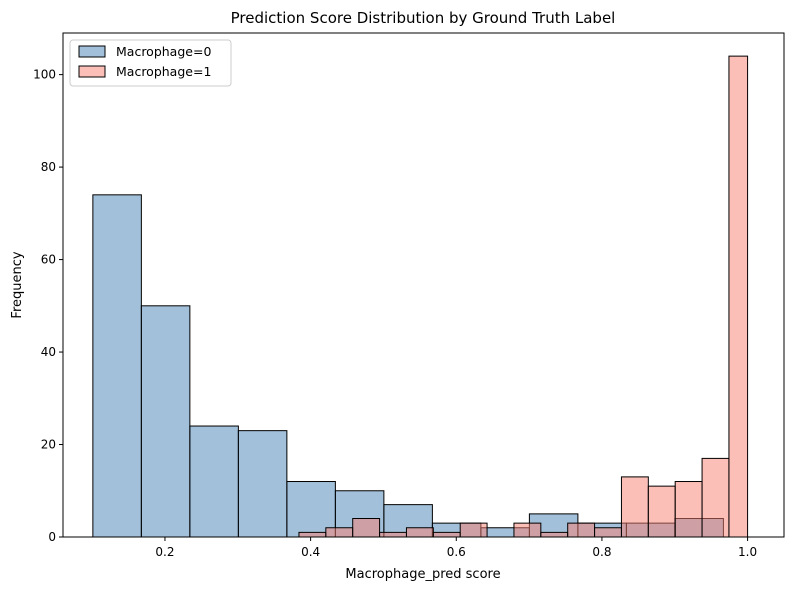 This screenshot has width=789, height=590. I want to click on legend: Macrophage=0 Macrophage=1, so click(150, 63).